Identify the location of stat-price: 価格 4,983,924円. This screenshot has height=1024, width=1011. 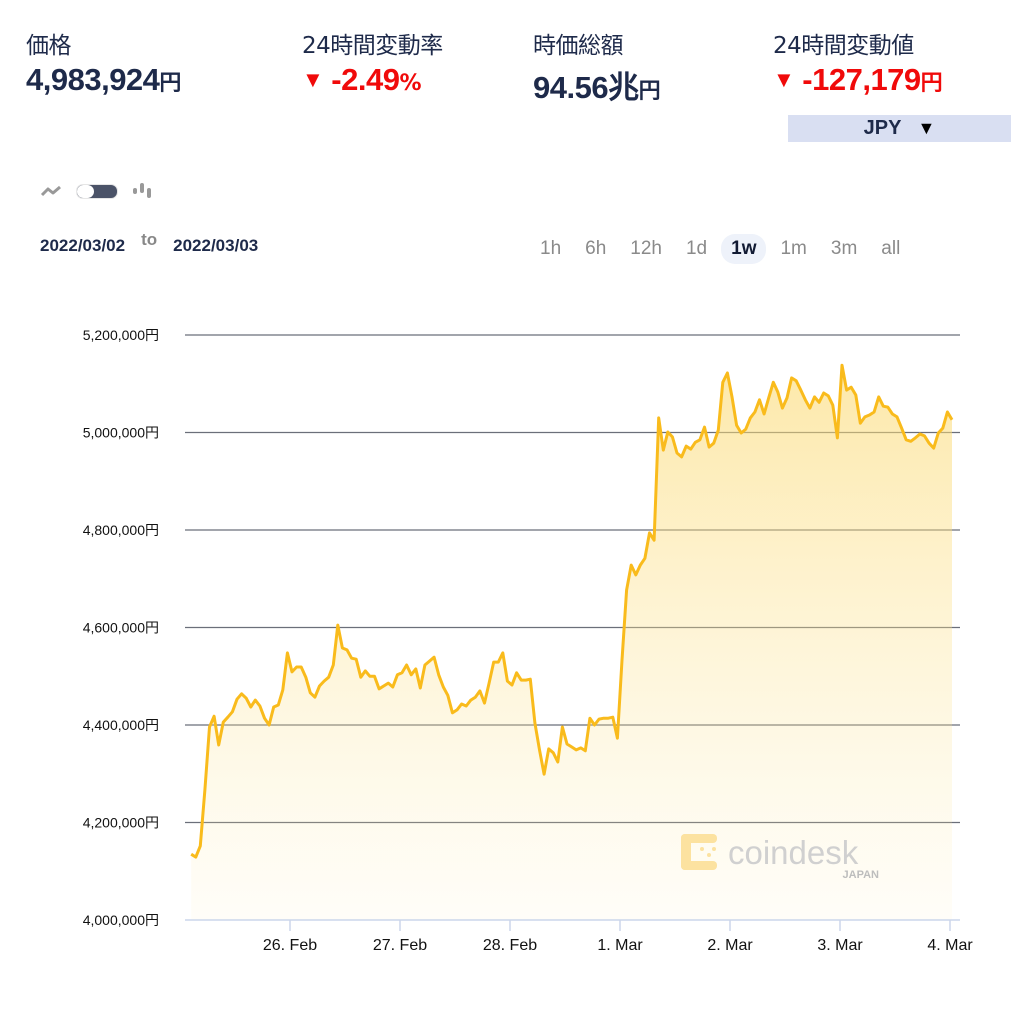
(103, 62).